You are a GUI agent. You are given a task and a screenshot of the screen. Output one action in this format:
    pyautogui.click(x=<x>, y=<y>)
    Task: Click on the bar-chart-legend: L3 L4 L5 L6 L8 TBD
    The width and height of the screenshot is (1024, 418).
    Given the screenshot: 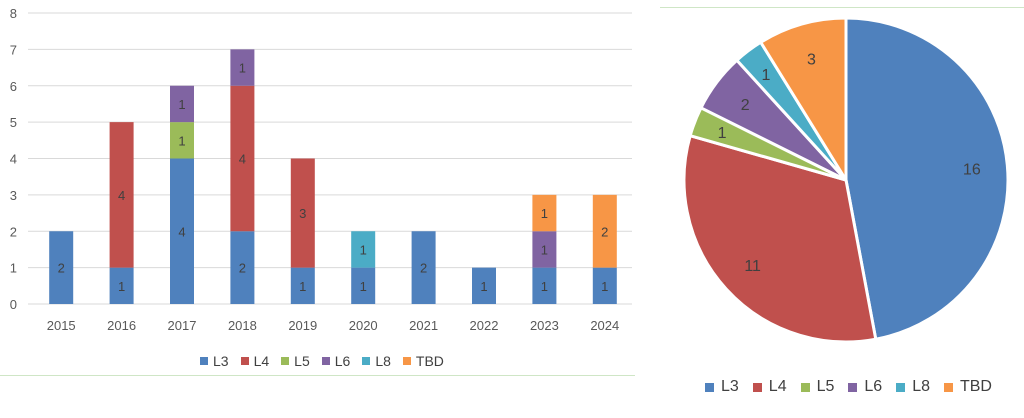 What is the action you would take?
    pyautogui.click(x=322, y=361)
    